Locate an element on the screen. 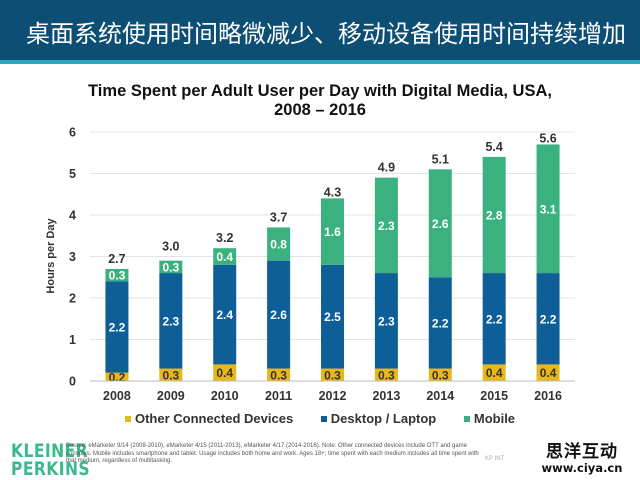 This screenshot has width=640, height=480. y-tick-label: 4 is located at coordinates (72, 216).